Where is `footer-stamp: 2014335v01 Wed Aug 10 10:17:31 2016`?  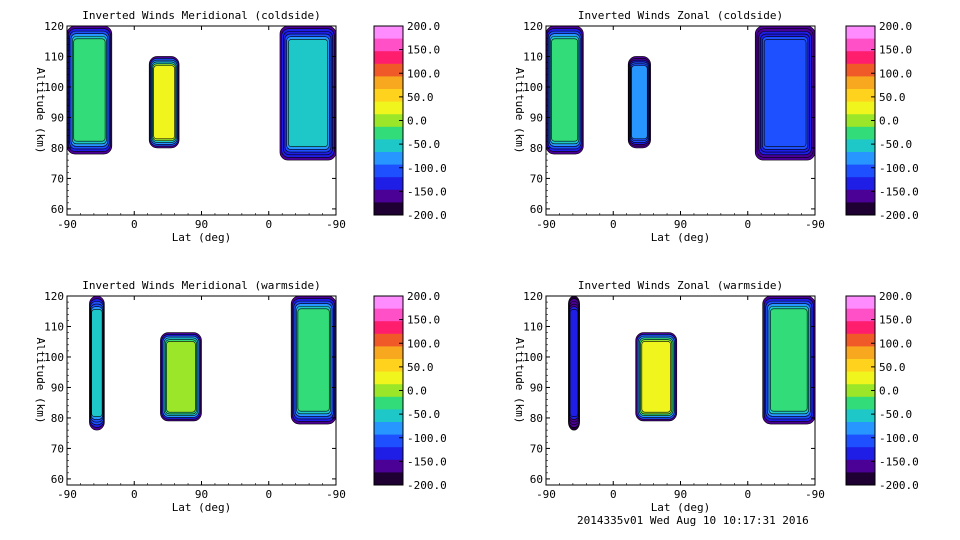 footer-stamp: 2014335v01 Wed Aug 10 10:17:31 2016 is located at coordinates (693, 520).